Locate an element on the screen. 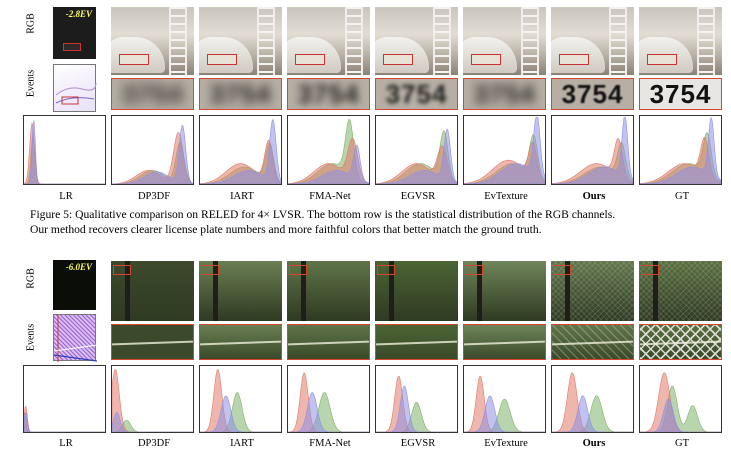 Image resolution: width=731 pixels, height=453 pixels. plate-crop-ours: 3754 is located at coordinates (592, 94).